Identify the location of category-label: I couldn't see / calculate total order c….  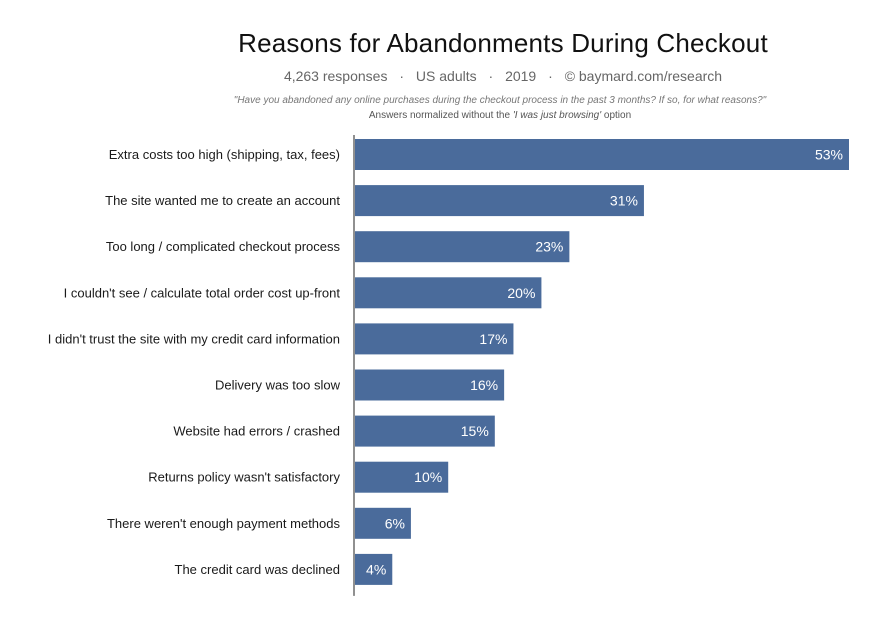
(202, 292).